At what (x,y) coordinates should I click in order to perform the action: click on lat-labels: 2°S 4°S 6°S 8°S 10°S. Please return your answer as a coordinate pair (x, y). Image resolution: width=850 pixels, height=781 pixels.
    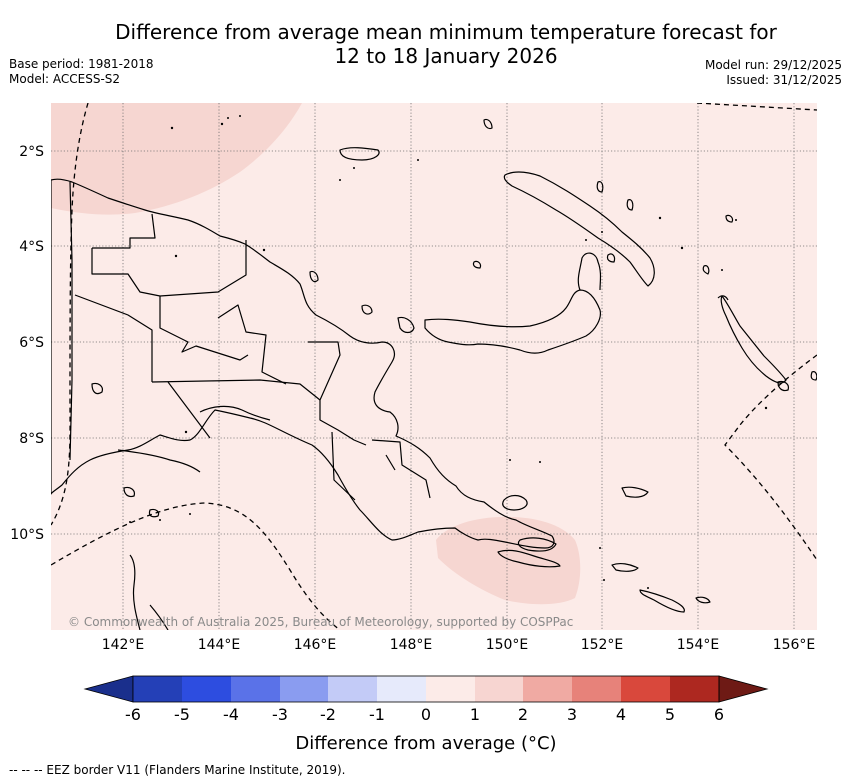
    Looking at the image, I should click on (27, 343).